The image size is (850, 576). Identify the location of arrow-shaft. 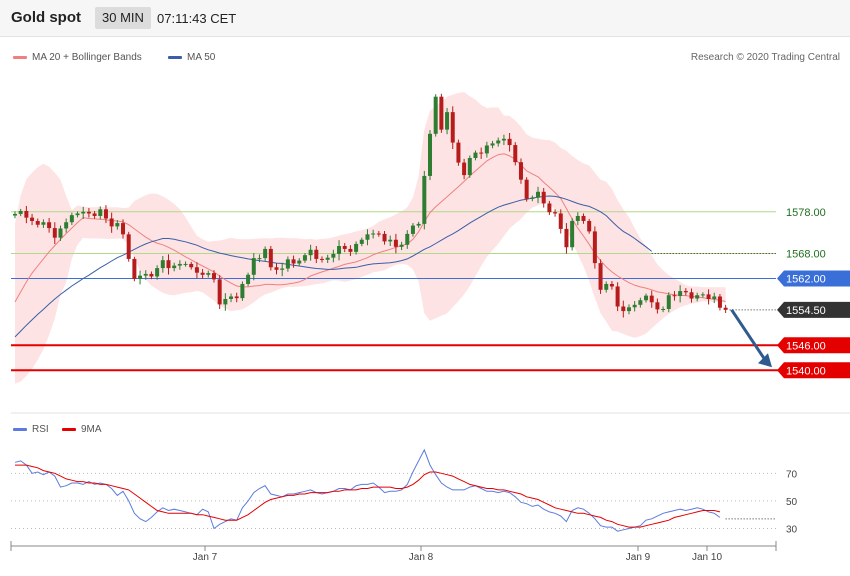
(749, 335).